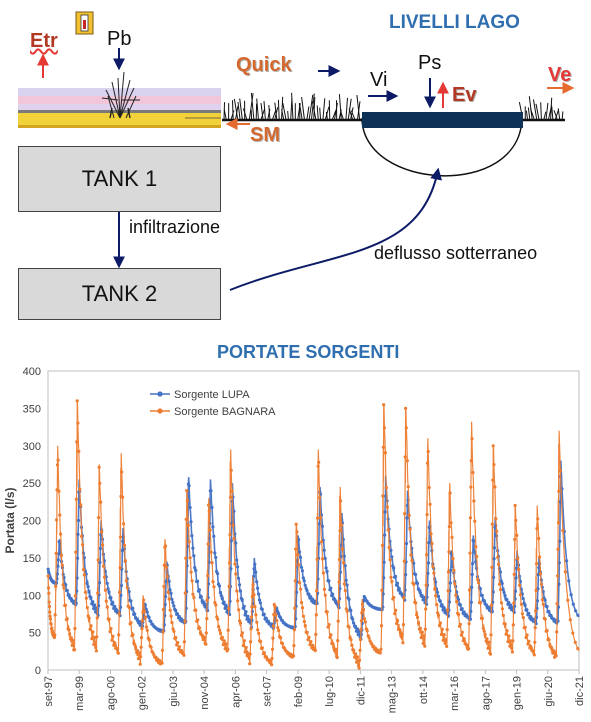 The width and height of the screenshot is (591, 722). What do you see at coordinates (299, 691) in the screenshot?
I see `x-tick-label: feb-09` at bounding box center [299, 691].